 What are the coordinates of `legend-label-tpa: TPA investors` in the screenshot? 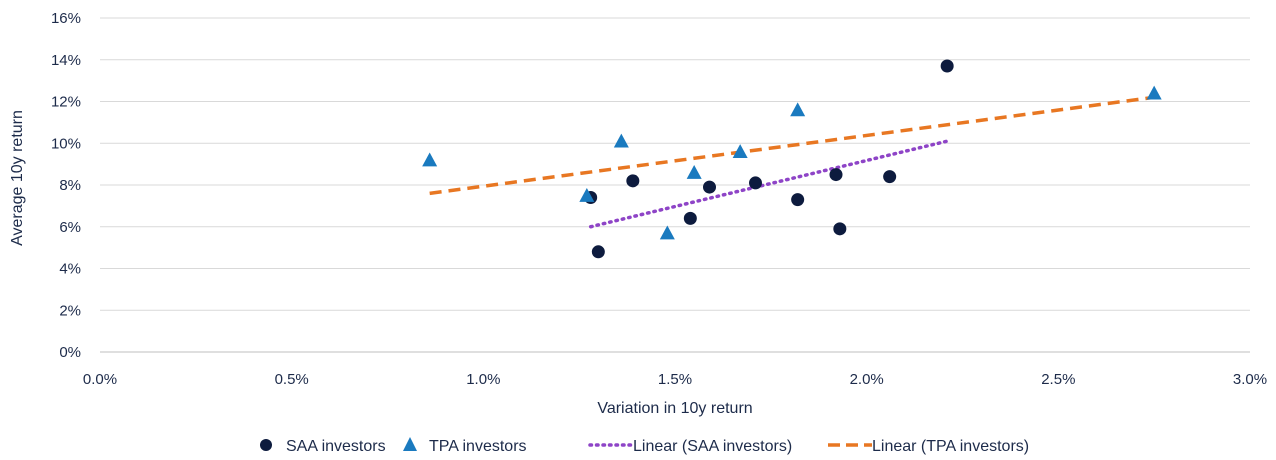 It's located at (478, 446).